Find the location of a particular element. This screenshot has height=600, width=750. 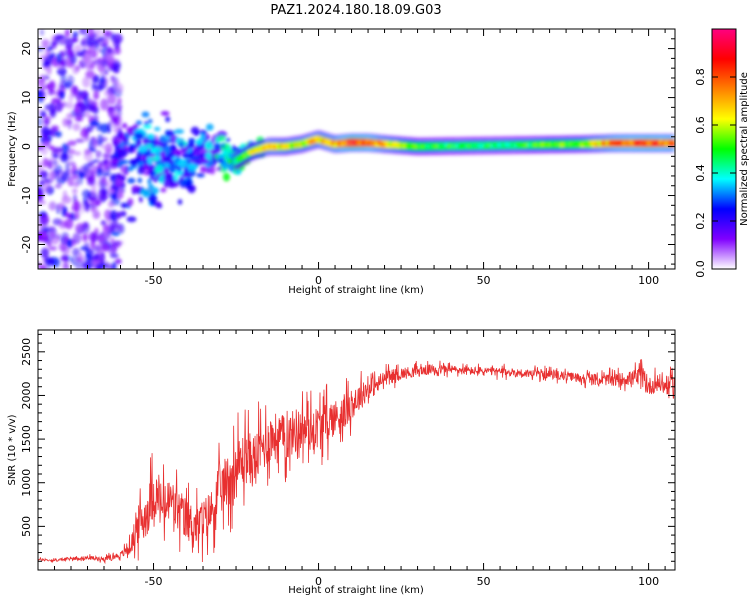

colorbar-frame is located at coordinates (724, 149).